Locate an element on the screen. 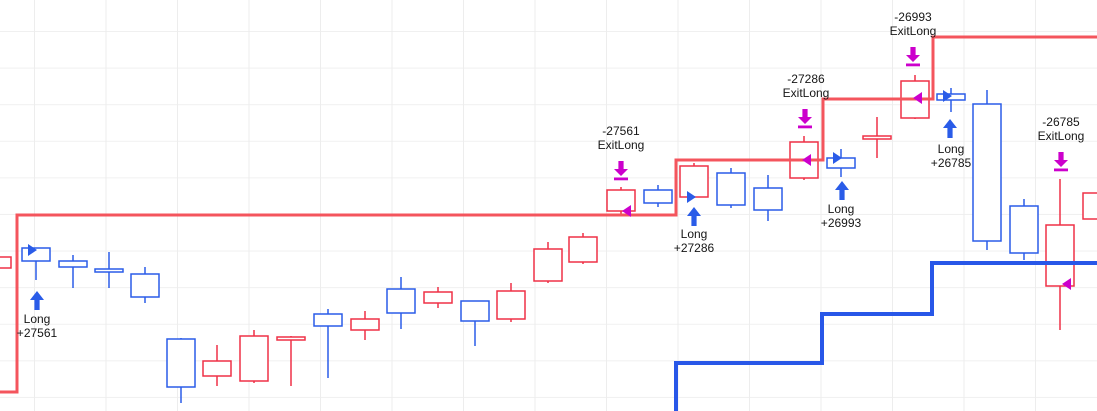 This screenshot has height=411, width=1097. long-entry-label-line2: +27561 is located at coordinates (37, 333).